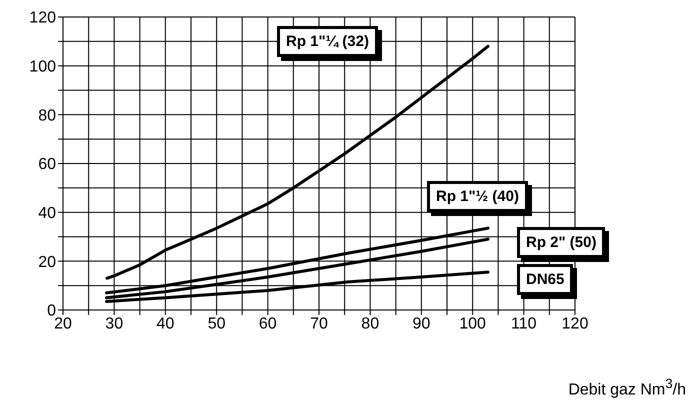 The image size is (694, 414). I want to click on y-tick-label: 100, so click(42, 67).